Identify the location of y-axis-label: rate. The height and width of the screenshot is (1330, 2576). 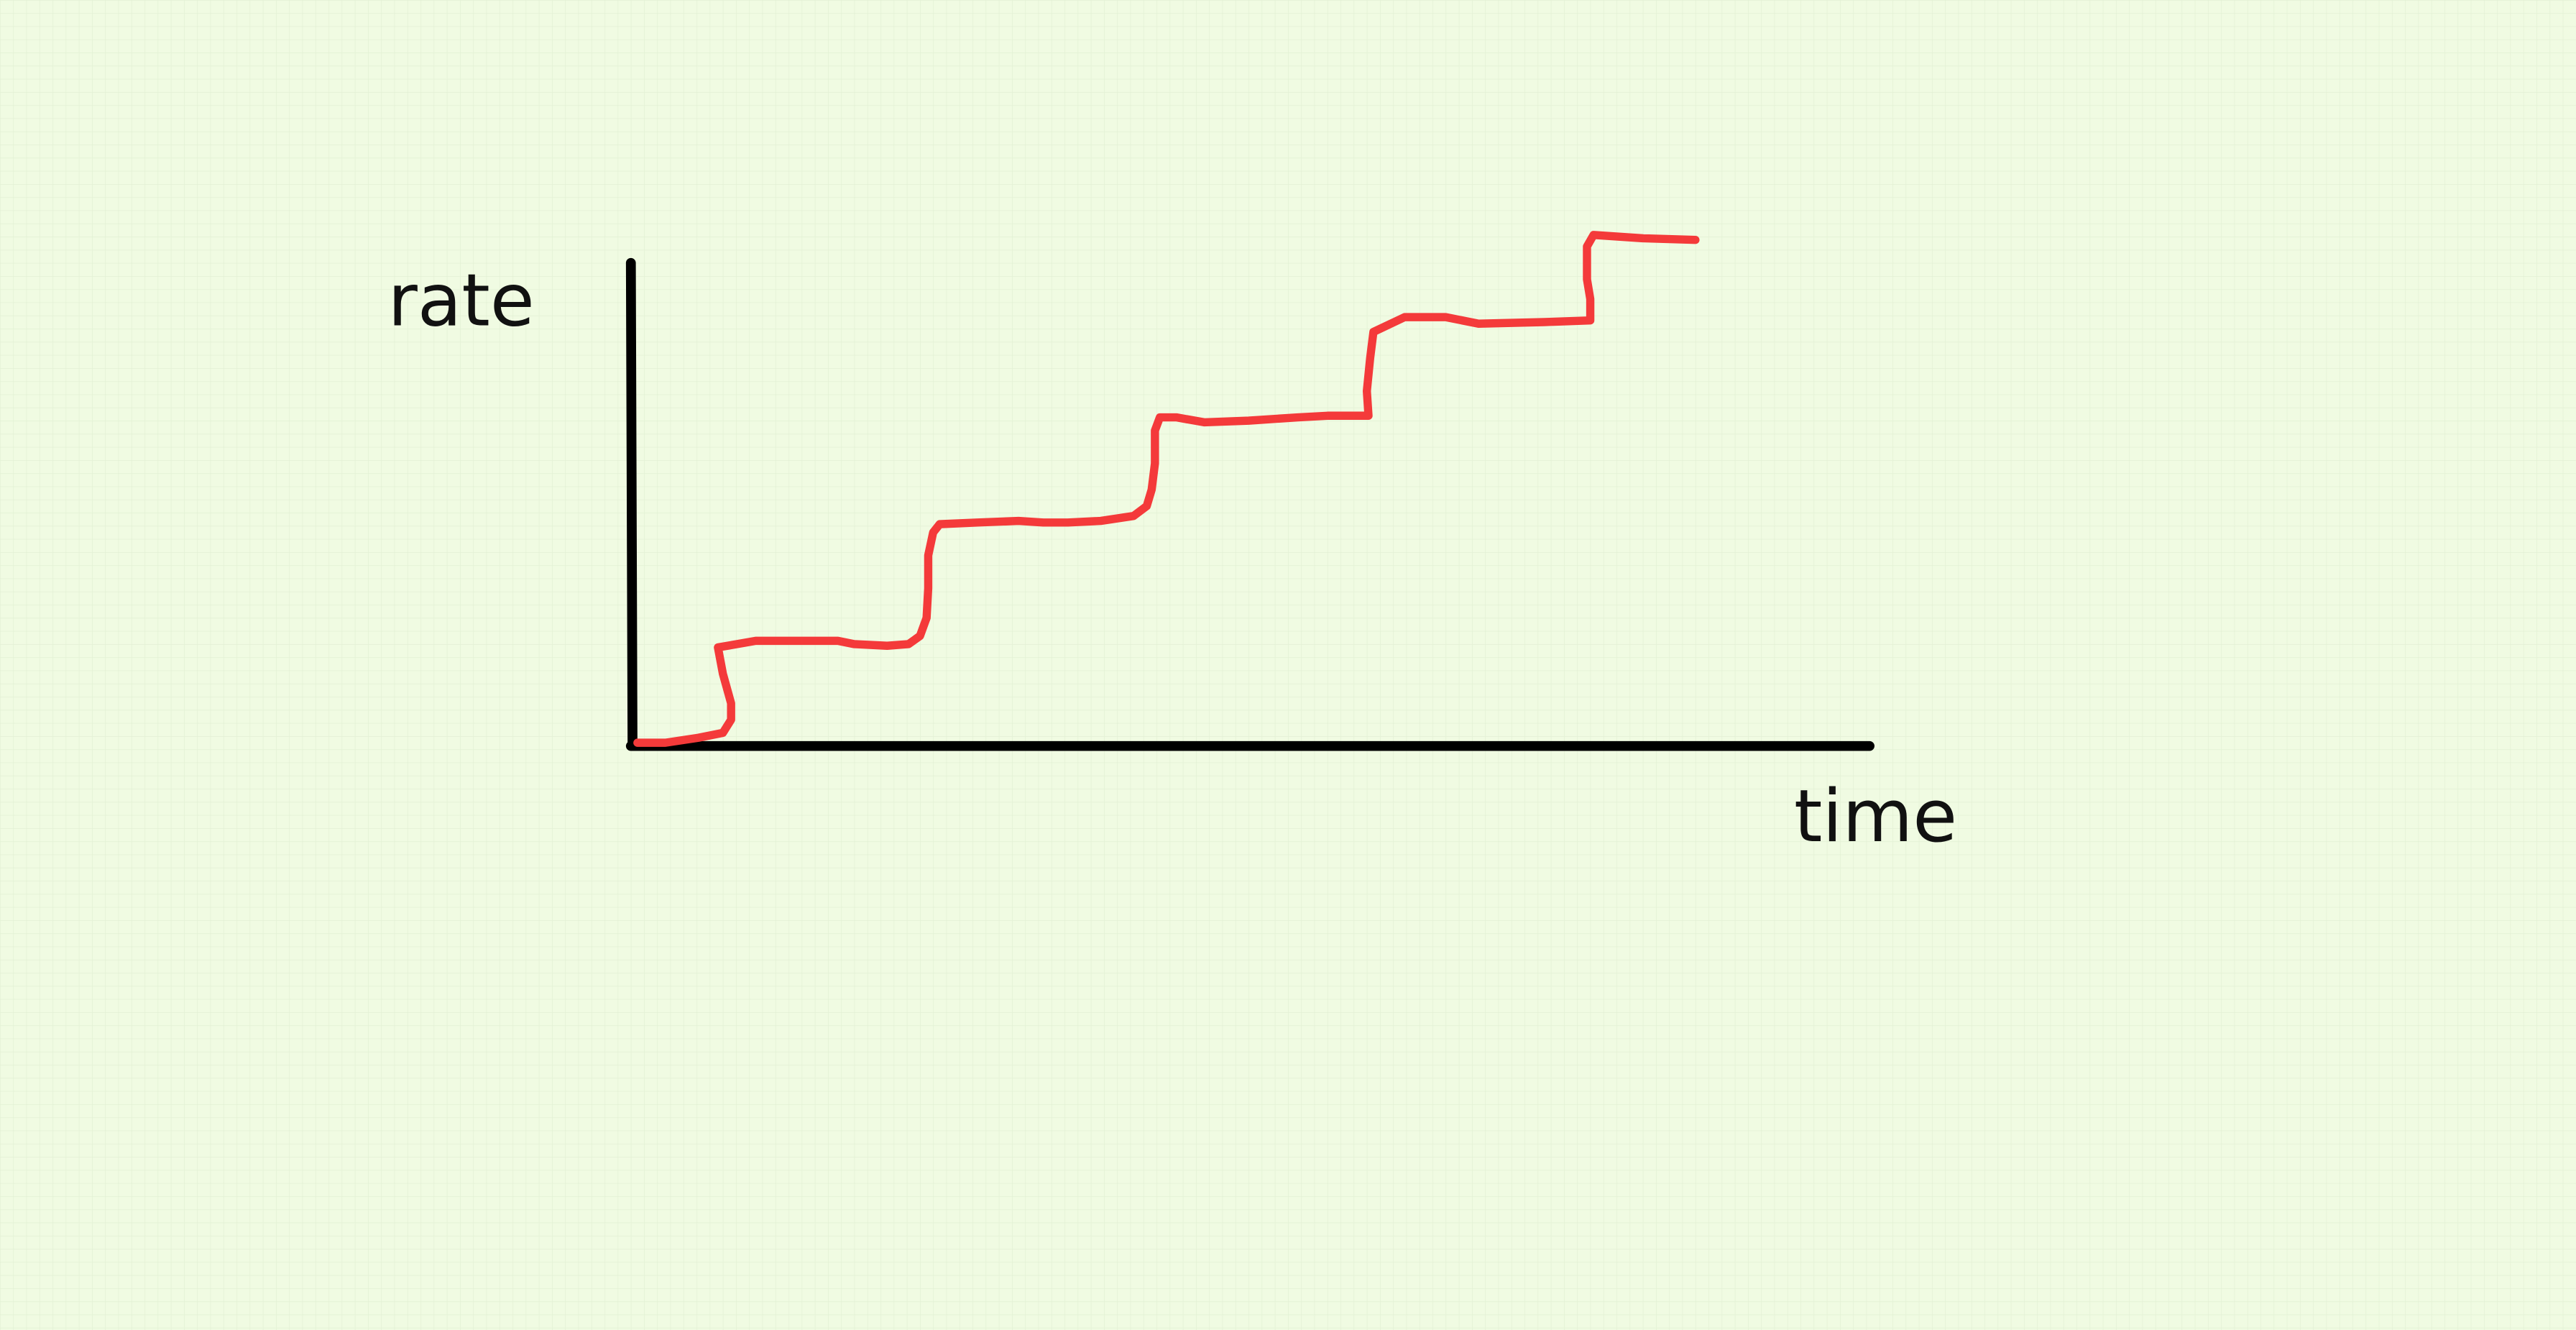
(460, 300).